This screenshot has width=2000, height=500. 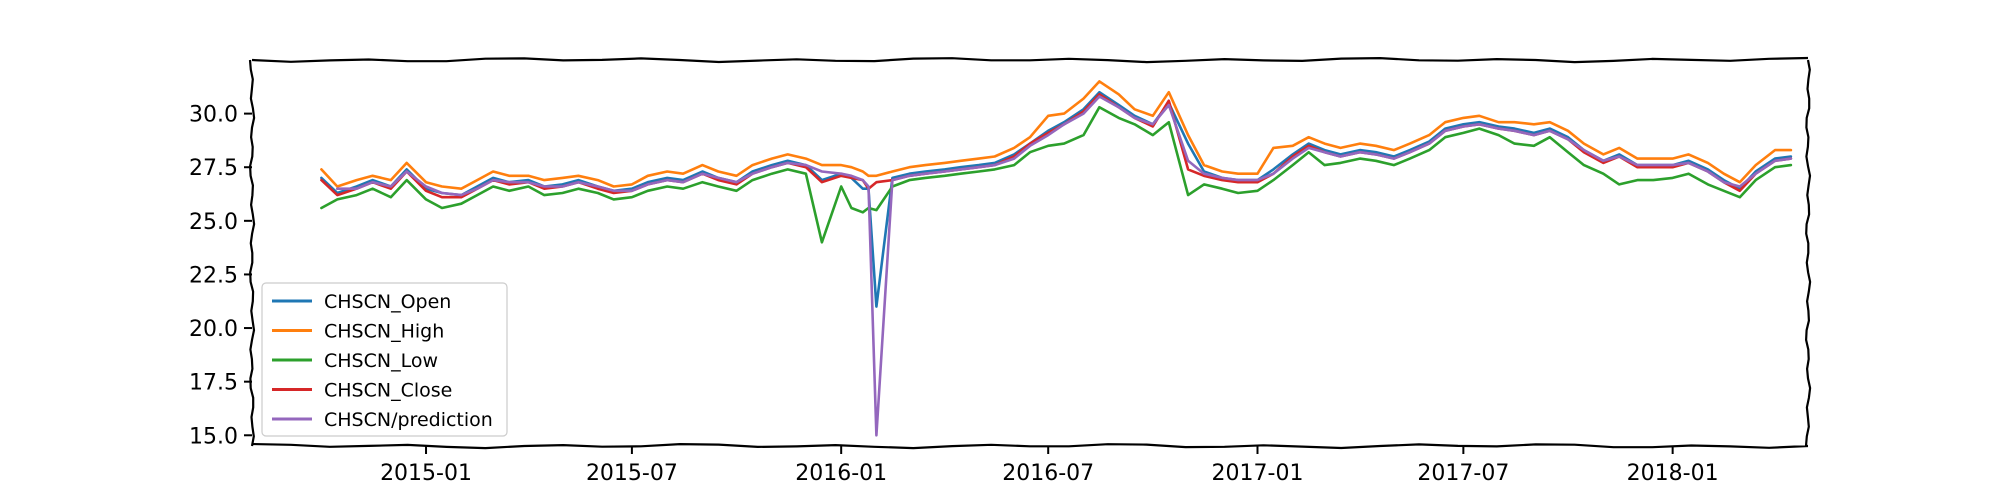 What do you see at coordinates (1258, 473) in the screenshot?
I see `x-tick-label: 2017-01` at bounding box center [1258, 473].